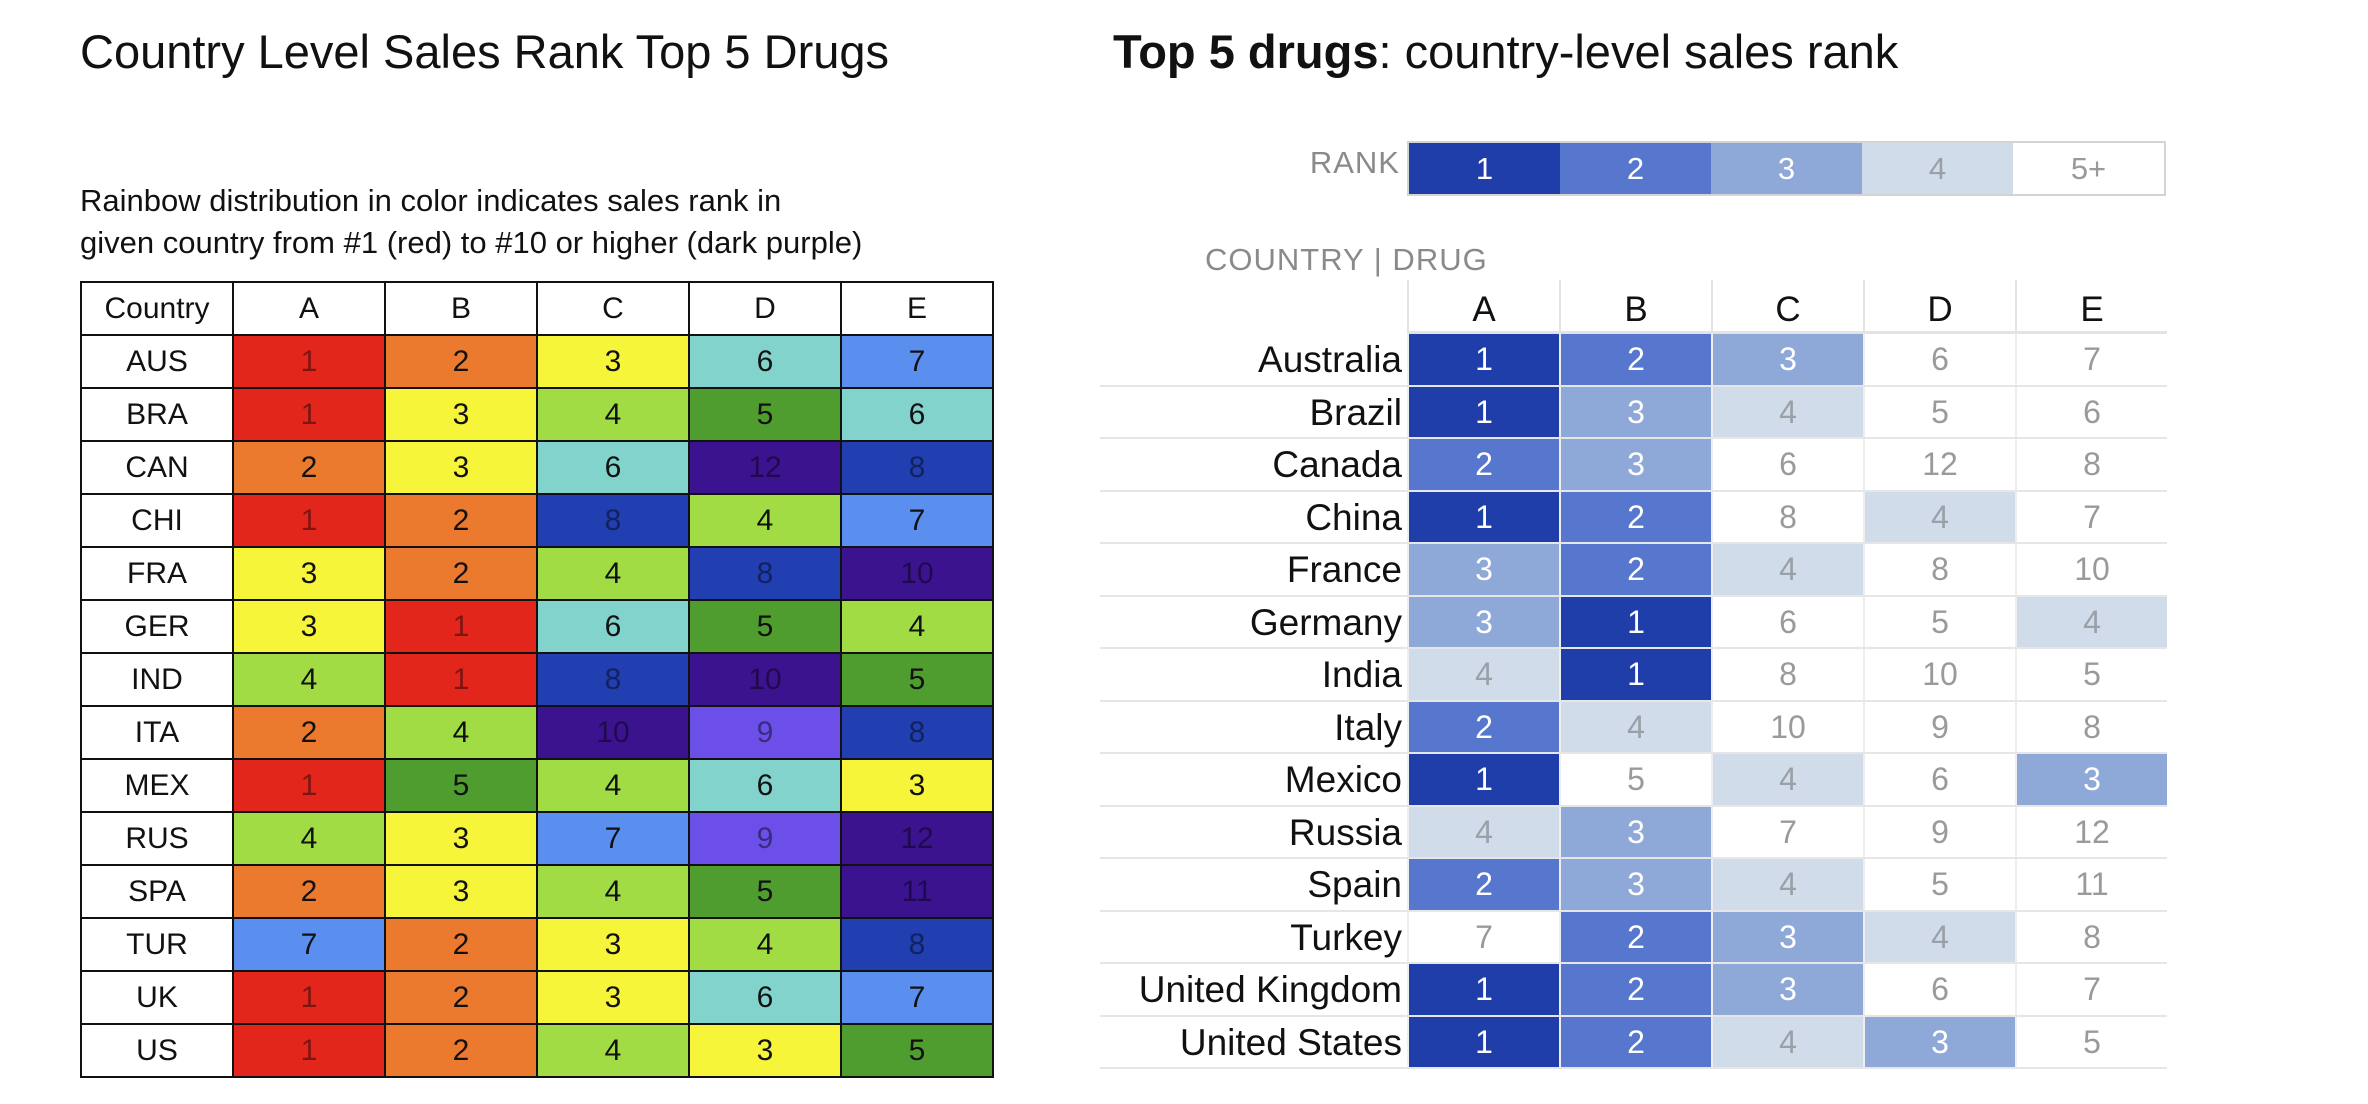 The height and width of the screenshot is (1104, 2368). Describe the element at coordinates (1354, 162) in the screenshot. I see `rank-legend-label: RANK` at that location.